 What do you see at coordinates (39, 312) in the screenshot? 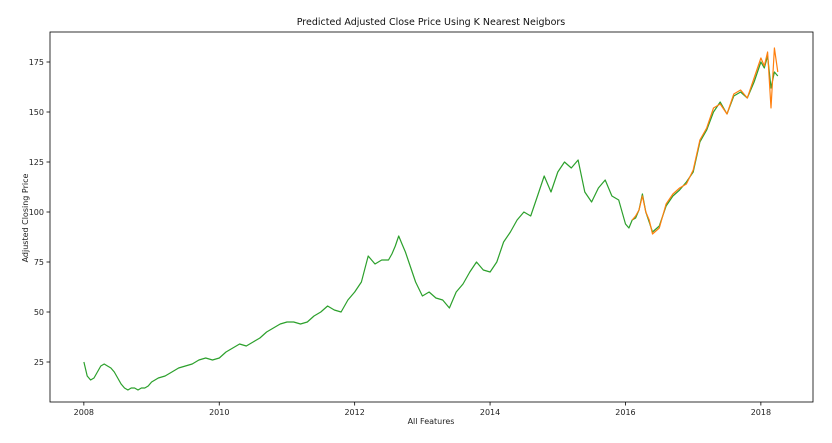
I see `y-tick-label: 50` at bounding box center [39, 312].